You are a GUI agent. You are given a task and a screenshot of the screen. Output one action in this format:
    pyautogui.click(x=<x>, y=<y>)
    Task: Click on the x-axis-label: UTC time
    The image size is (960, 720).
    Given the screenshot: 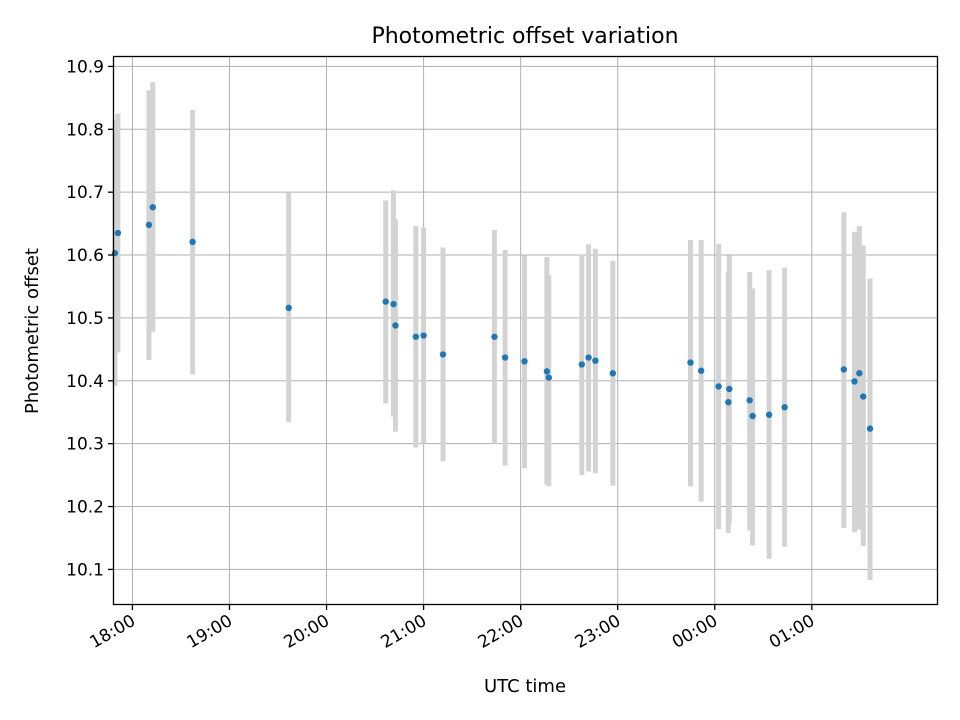 What is the action you would take?
    pyautogui.click(x=525, y=686)
    